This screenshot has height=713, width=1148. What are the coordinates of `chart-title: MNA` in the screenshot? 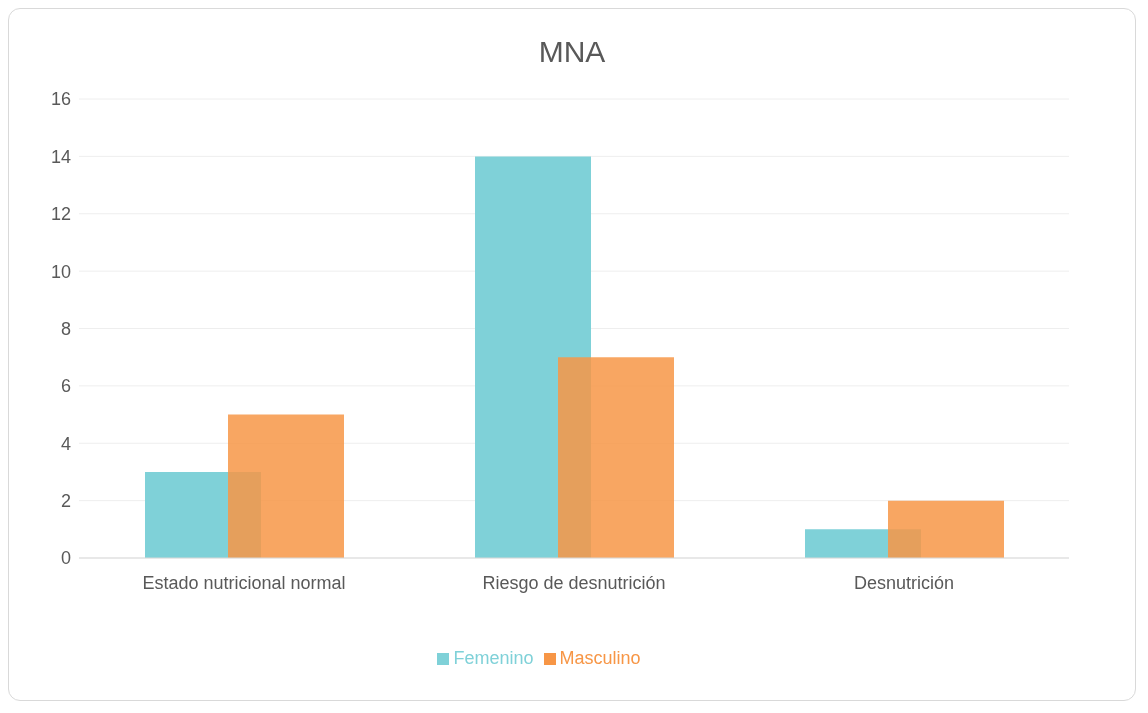 It's located at (572, 52).